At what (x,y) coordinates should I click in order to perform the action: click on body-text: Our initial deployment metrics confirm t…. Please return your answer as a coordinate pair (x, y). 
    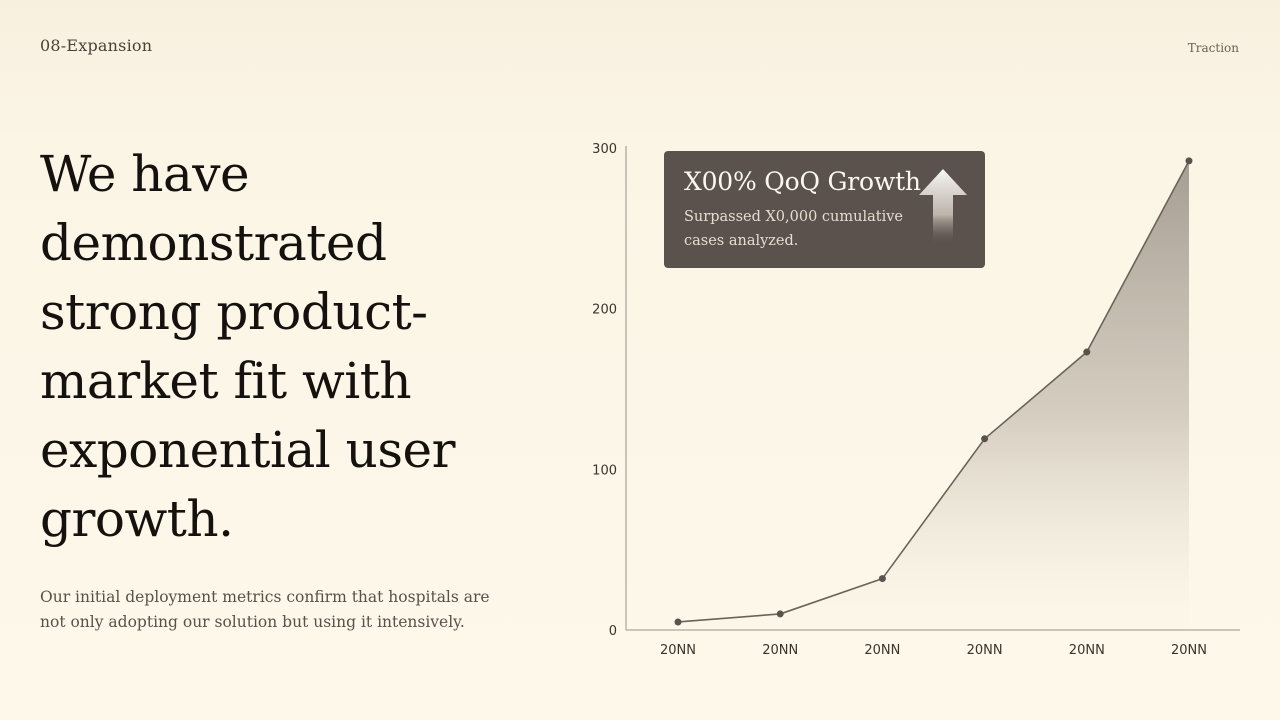
    Looking at the image, I should click on (265, 609).